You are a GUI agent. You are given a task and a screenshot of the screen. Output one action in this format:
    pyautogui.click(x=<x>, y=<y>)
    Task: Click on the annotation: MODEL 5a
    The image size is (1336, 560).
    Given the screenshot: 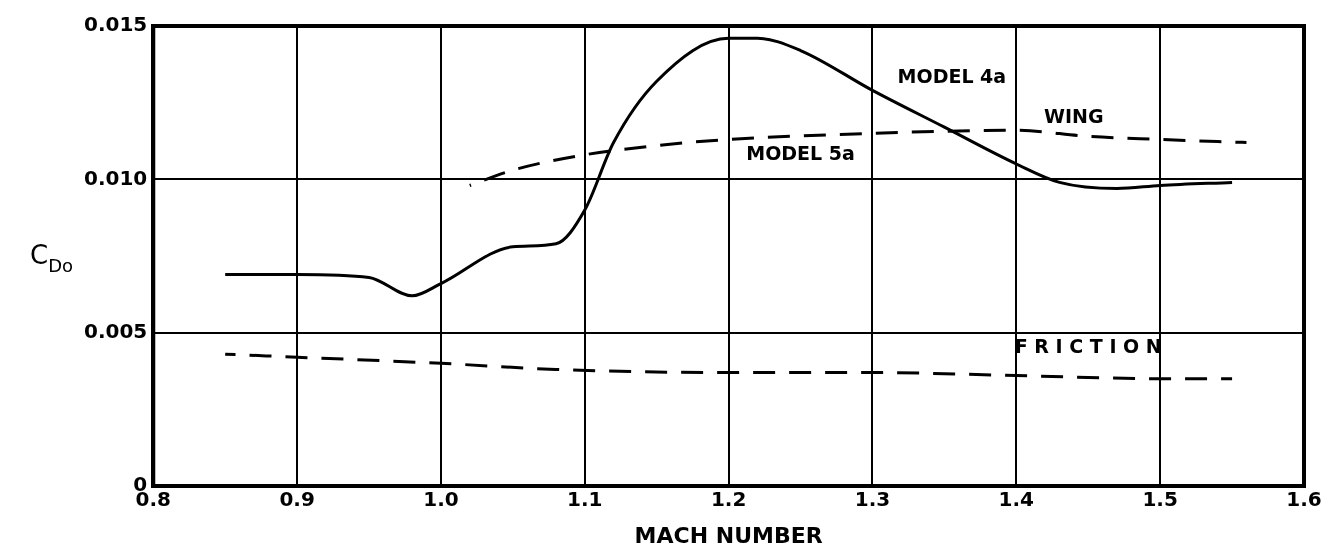 What is the action you would take?
    pyautogui.click(x=800, y=152)
    